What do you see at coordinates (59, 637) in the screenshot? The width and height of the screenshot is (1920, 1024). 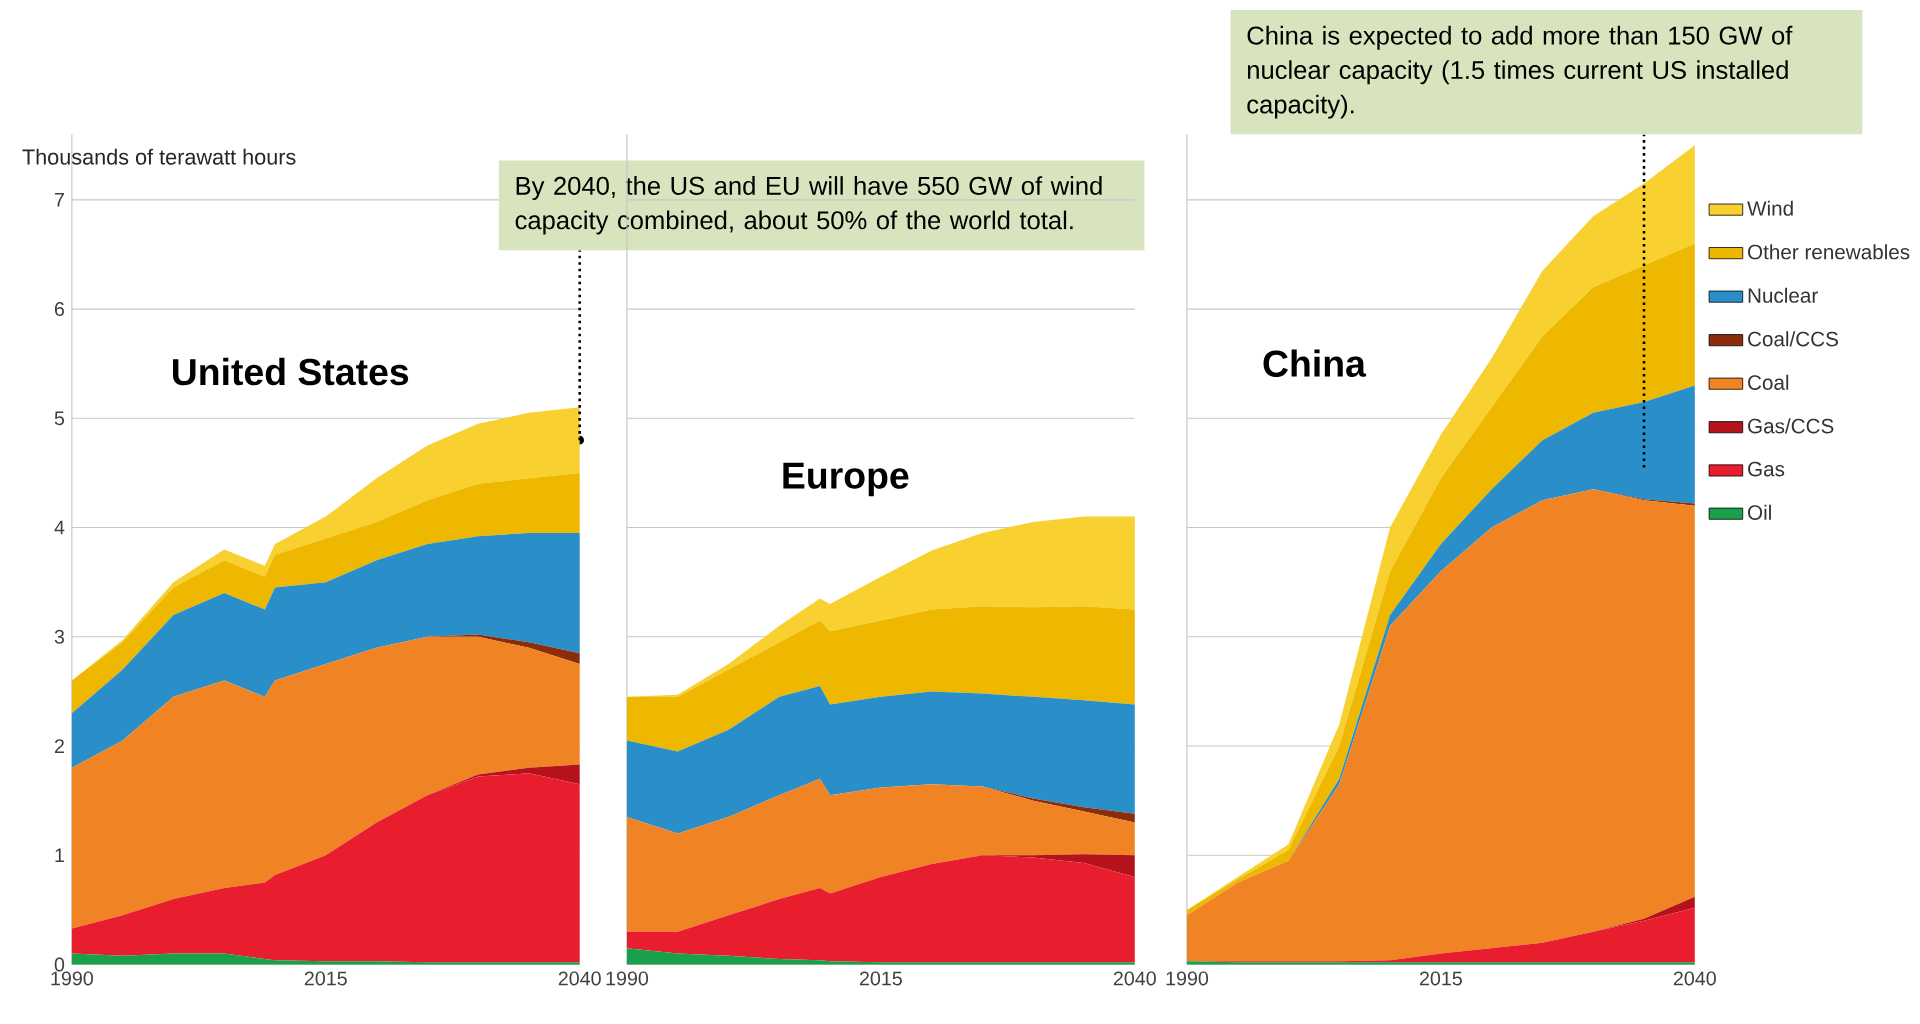 I see `y-tick-label: 3` at bounding box center [59, 637].